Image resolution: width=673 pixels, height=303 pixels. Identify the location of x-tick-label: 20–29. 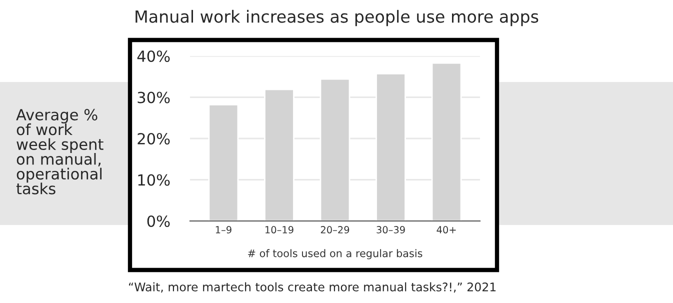
(335, 230).